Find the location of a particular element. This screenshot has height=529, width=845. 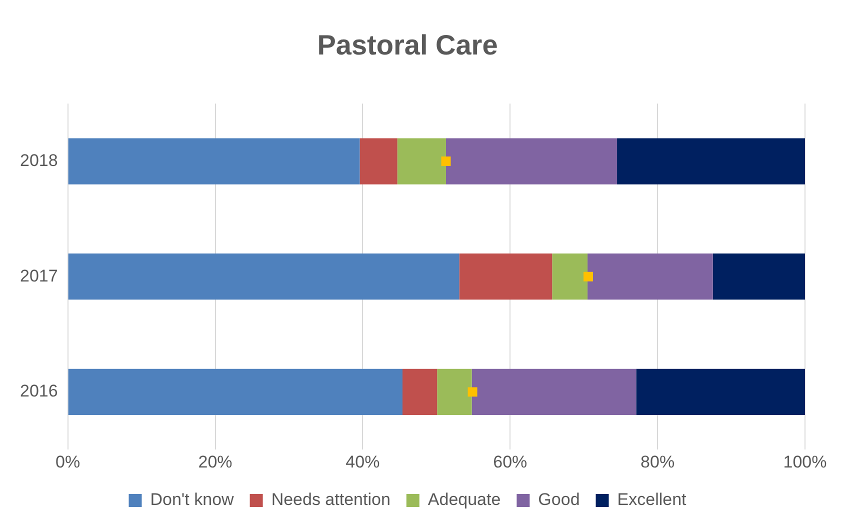

x-tick-label: 0% is located at coordinates (68, 462).